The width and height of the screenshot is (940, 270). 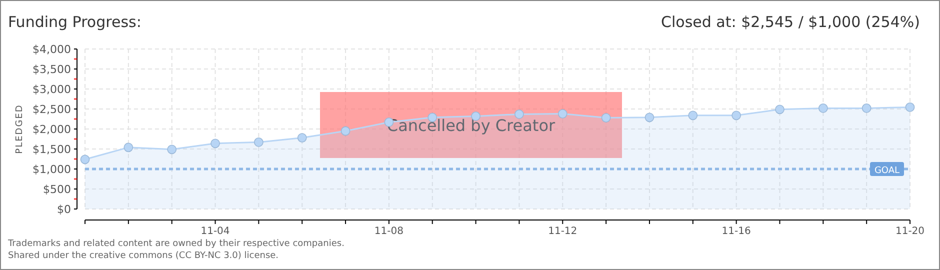 I want to click on y-axis-title: PLEDGED, so click(x=20, y=129).